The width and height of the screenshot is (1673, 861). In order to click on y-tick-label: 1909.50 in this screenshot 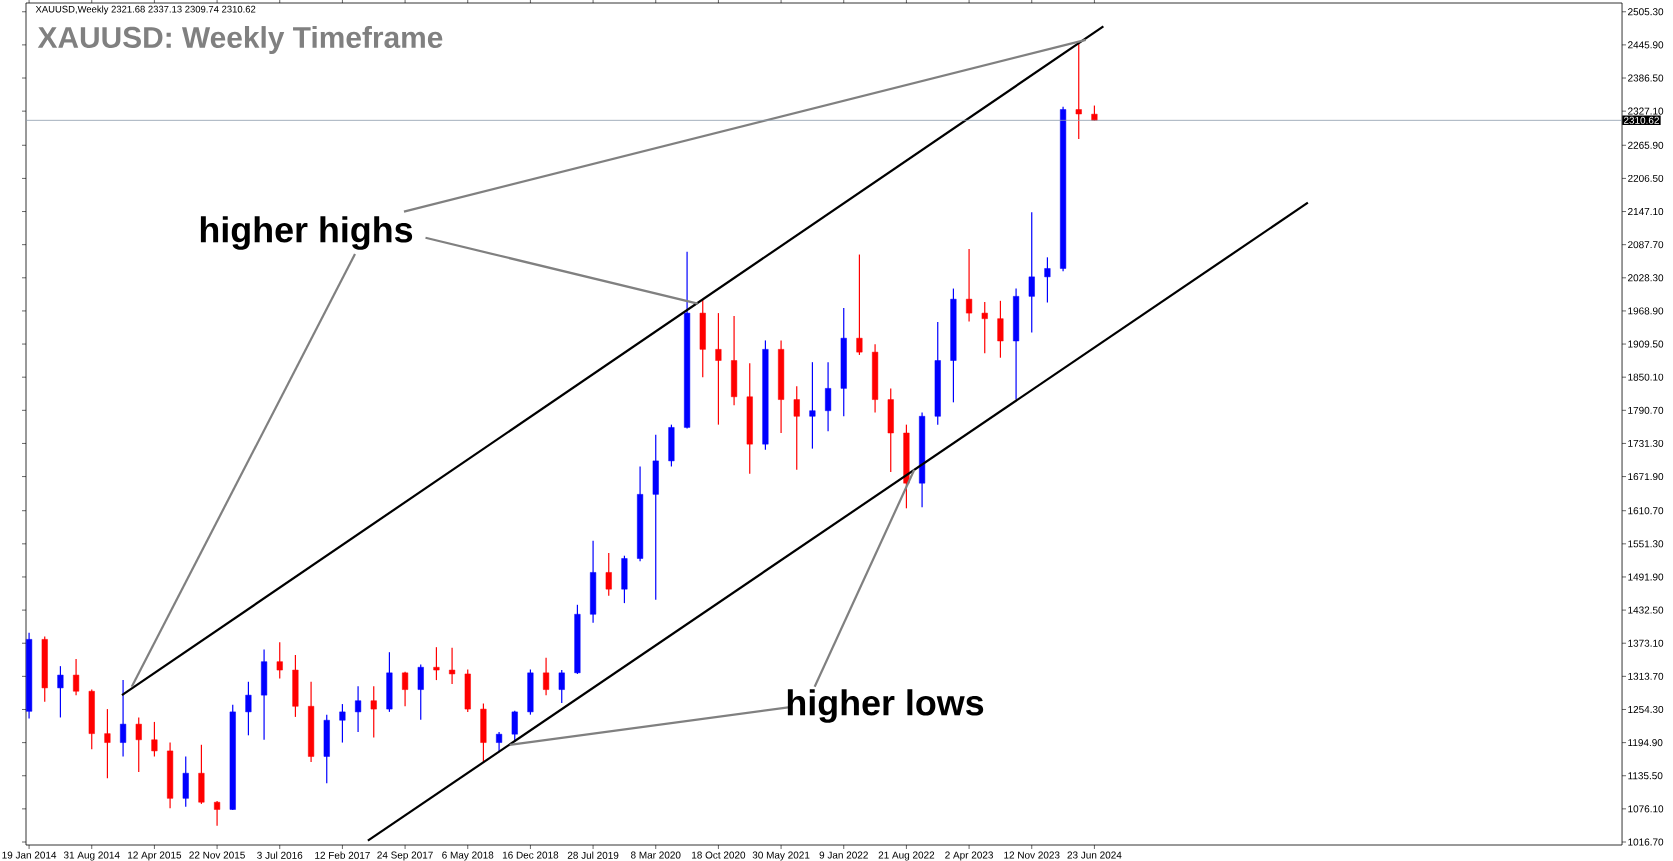, I will do `click(1646, 344)`.